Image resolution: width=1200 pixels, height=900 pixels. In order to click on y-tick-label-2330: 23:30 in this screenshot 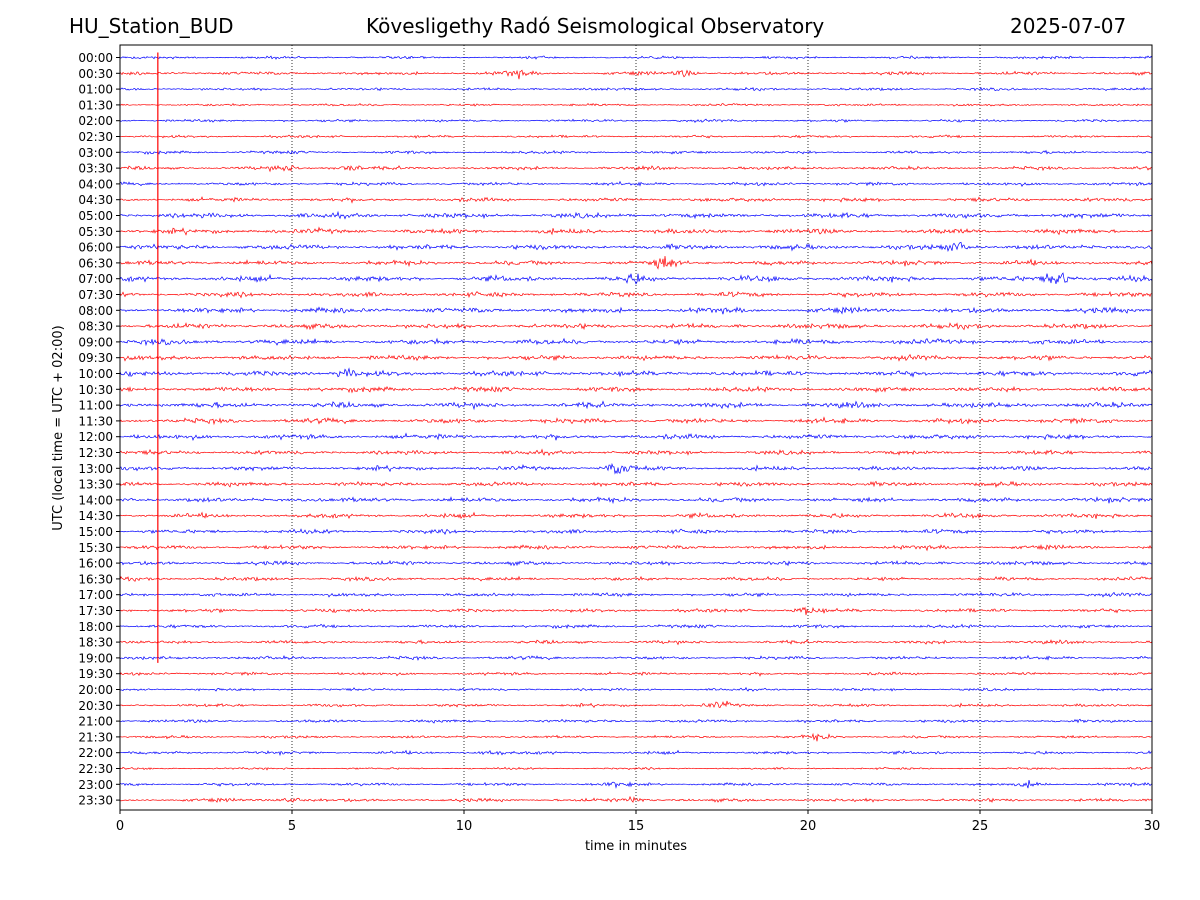, I will do `click(95, 801)`.